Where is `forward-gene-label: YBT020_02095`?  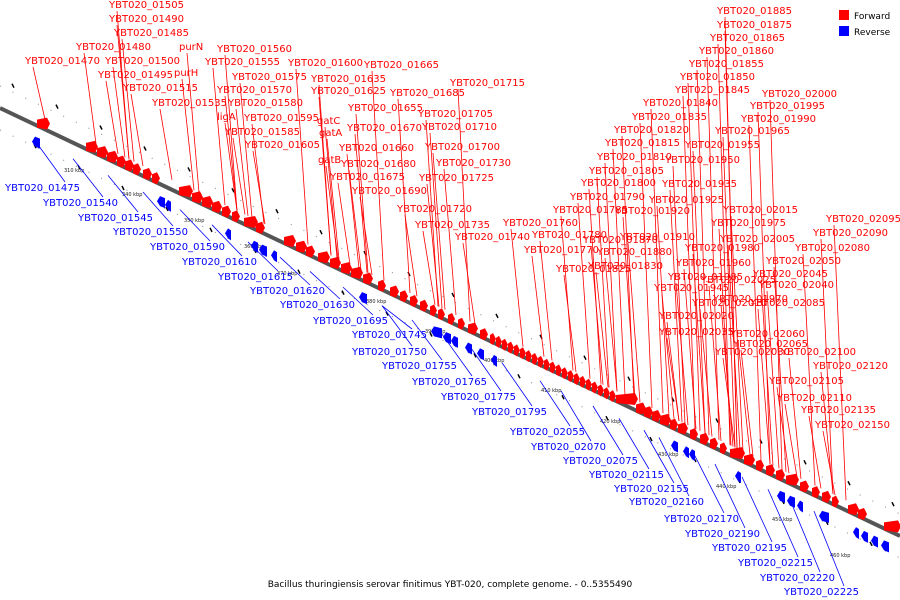 forward-gene-label: YBT020_02095 is located at coordinates (862, 219).